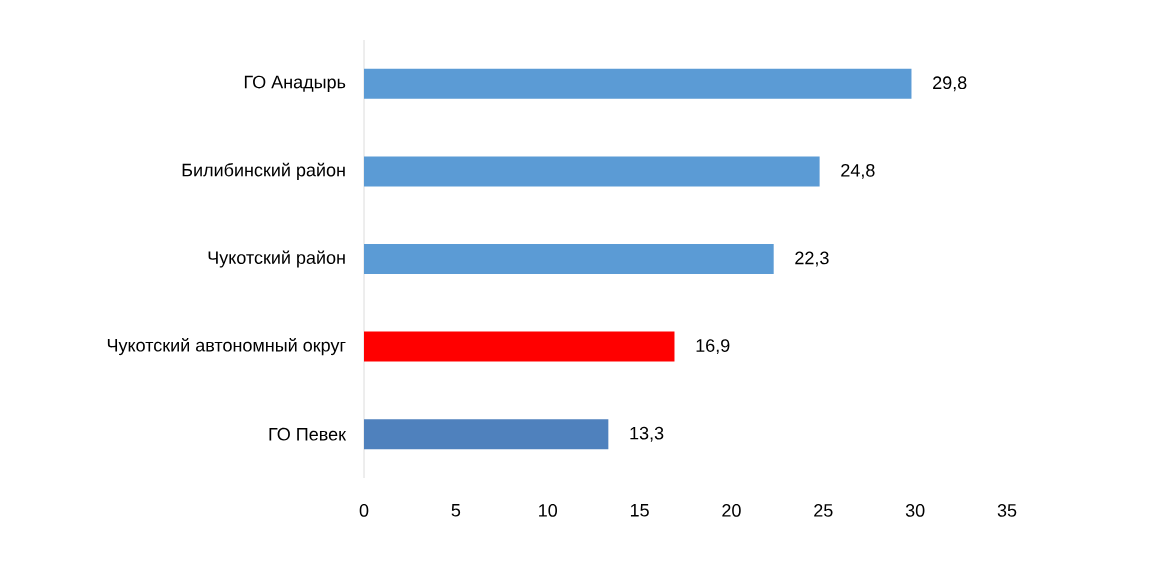 This screenshot has width=1170, height=586. What do you see at coordinates (295, 83) in the screenshot?
I see `y-tick-label: ГО Анадырь` at bounding box center [295, 83].